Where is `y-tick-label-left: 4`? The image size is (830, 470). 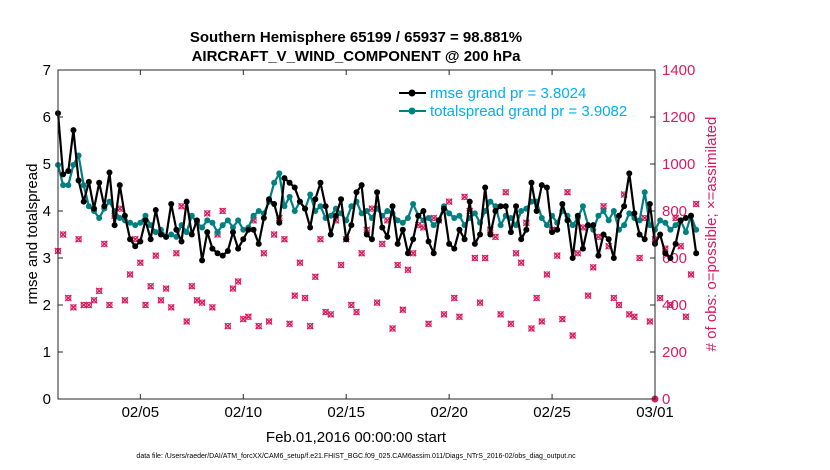
y-tick-label-left: 4 is located at coordinates (47, 211).